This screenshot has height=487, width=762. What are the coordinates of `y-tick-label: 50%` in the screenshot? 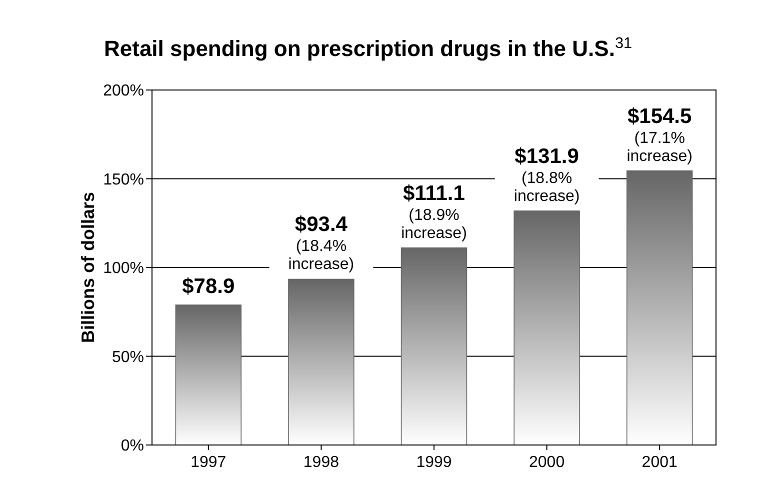 It's located at (128, 357).